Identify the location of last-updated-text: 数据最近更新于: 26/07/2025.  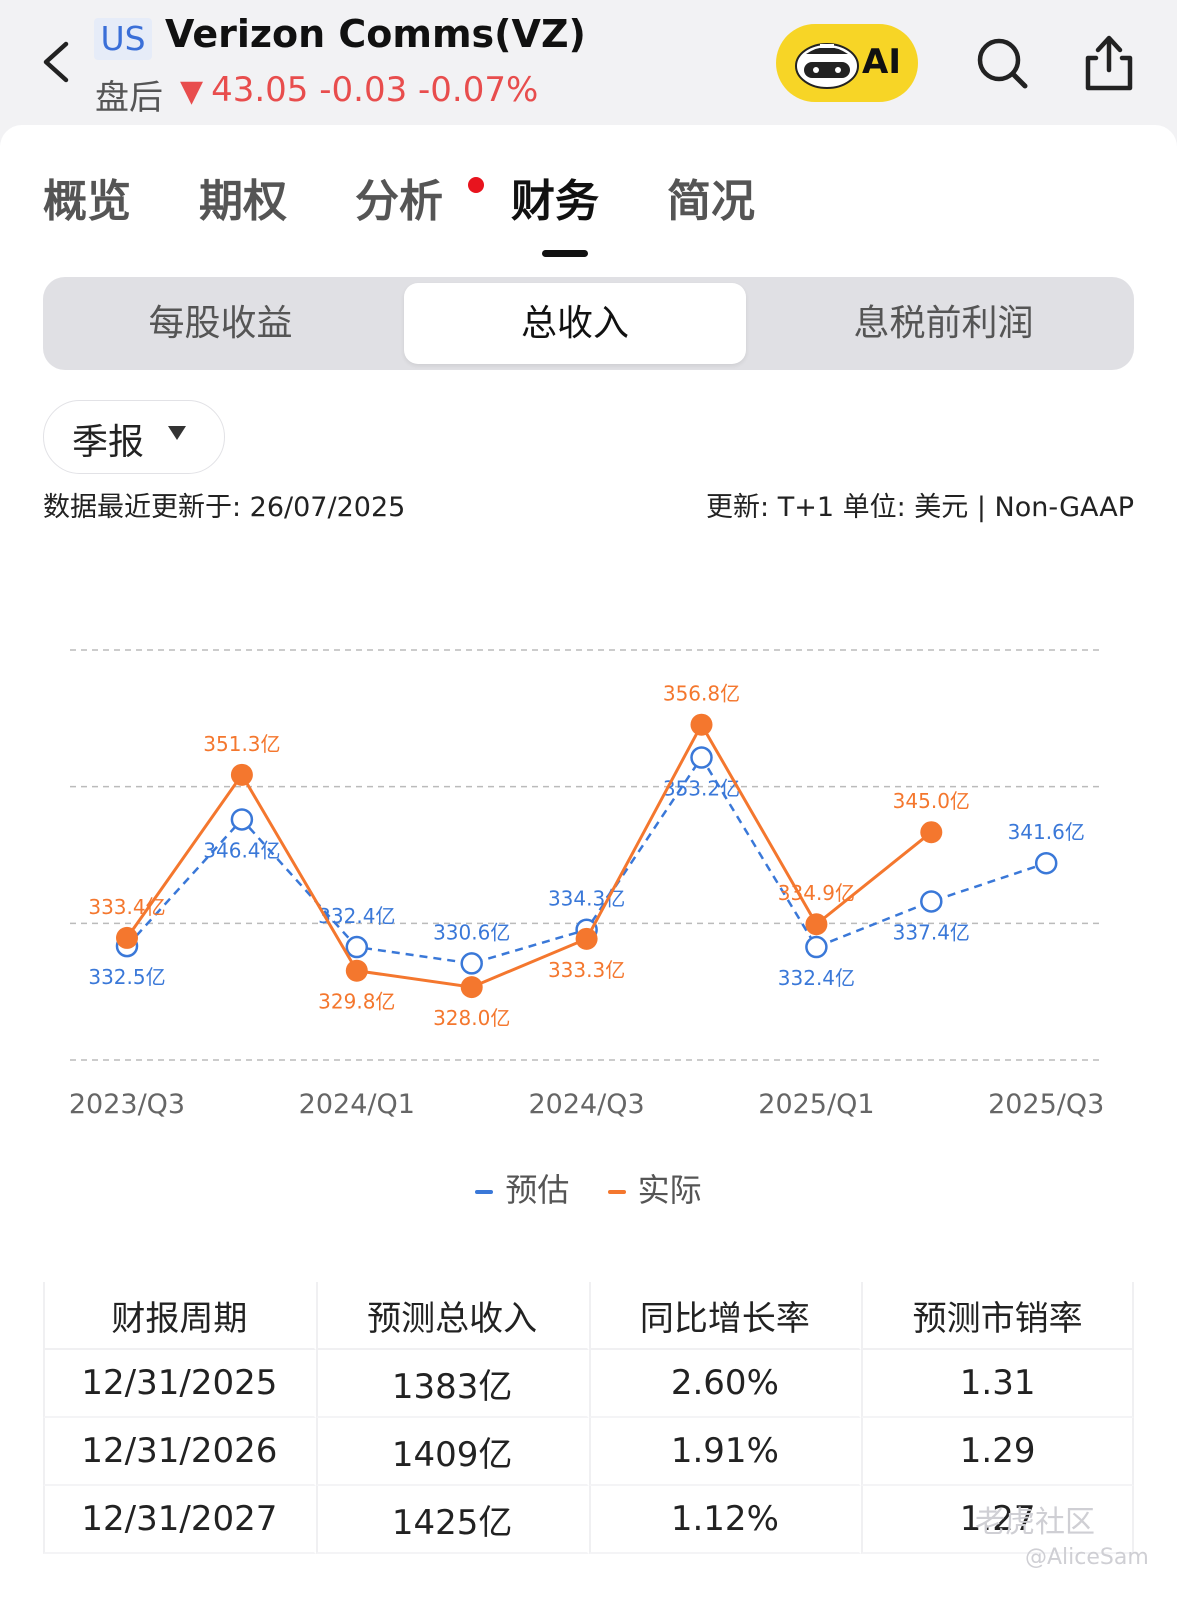
(224, 507).